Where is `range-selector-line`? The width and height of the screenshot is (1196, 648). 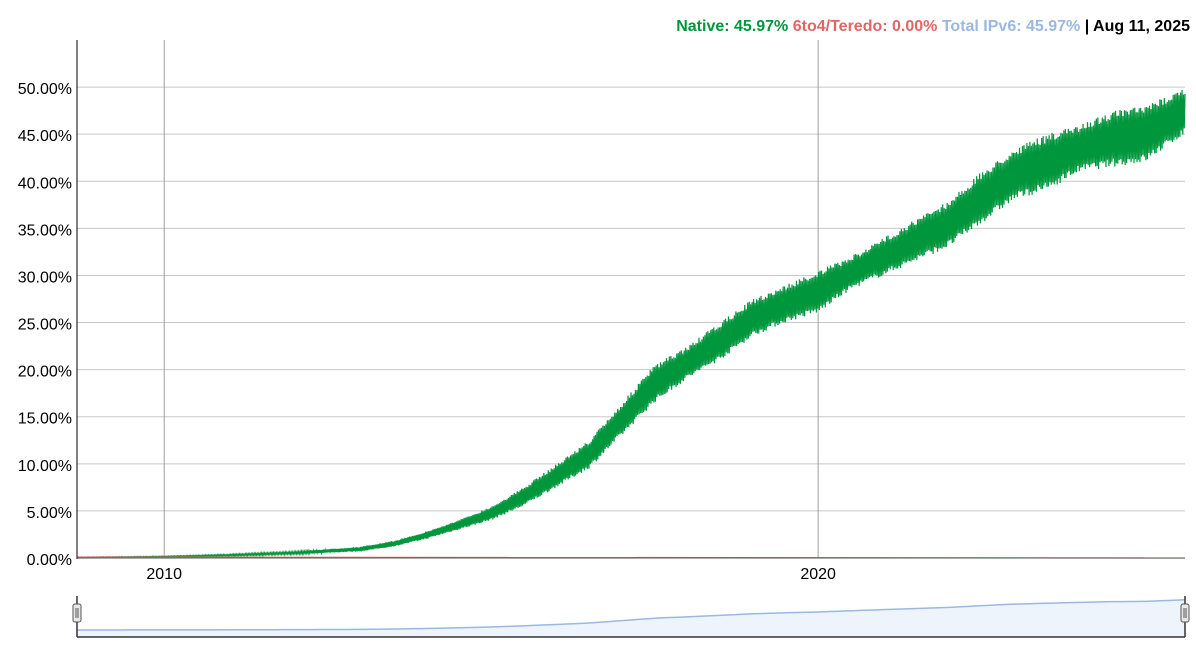 range-selector-line is located at coordinates (631, 615).